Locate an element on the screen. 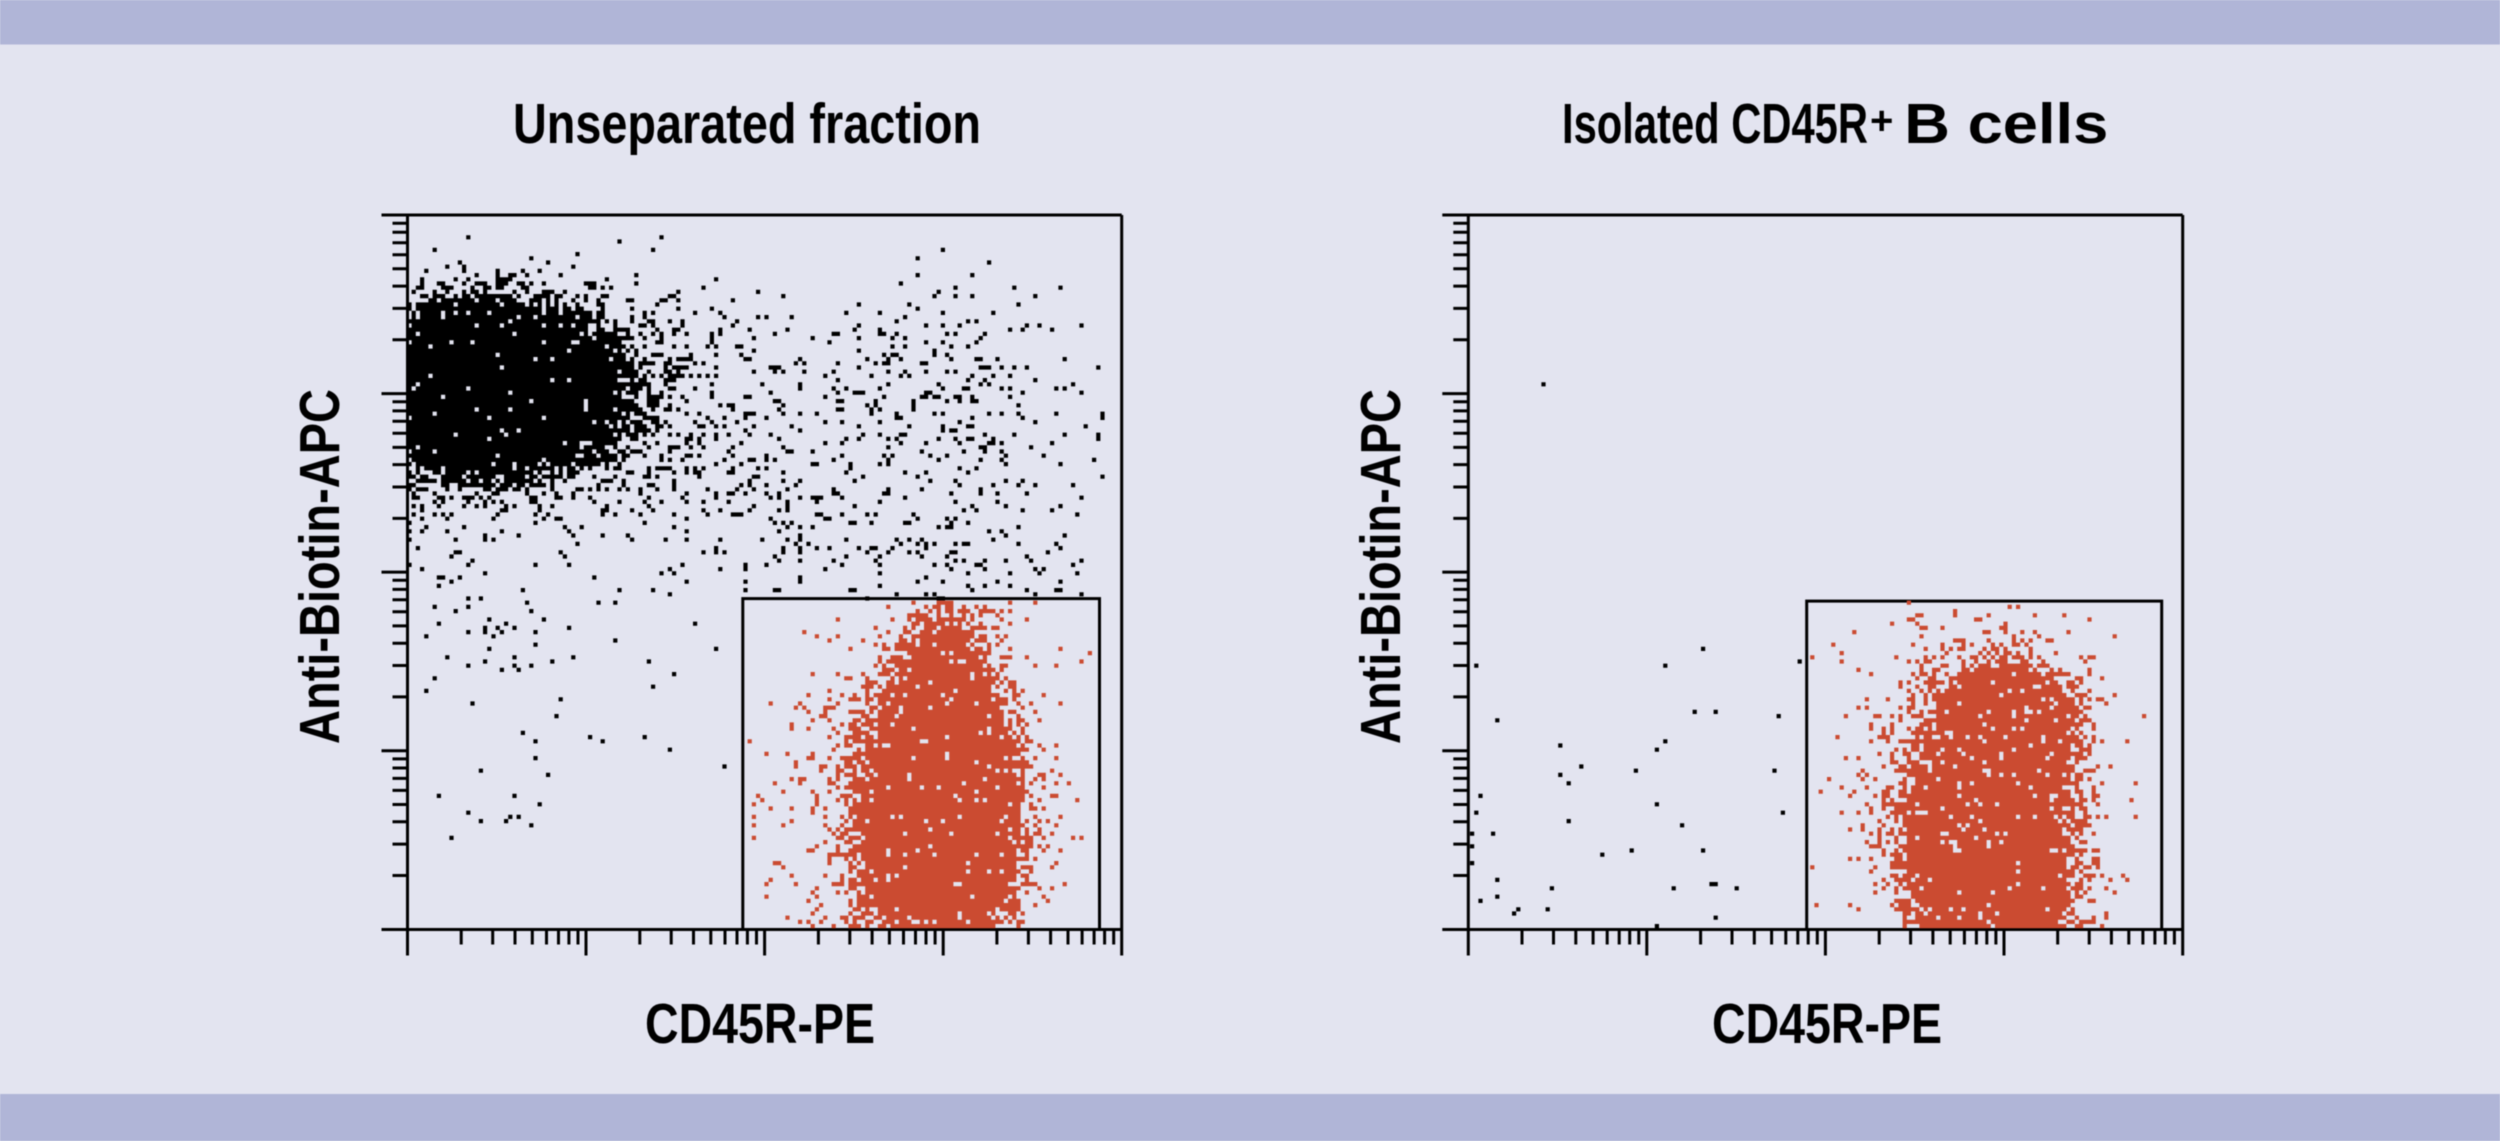 The height and width of the screenshot is (1141, 2500). svg-text: Isolated CD45R is located at coordinates (1715, 123).